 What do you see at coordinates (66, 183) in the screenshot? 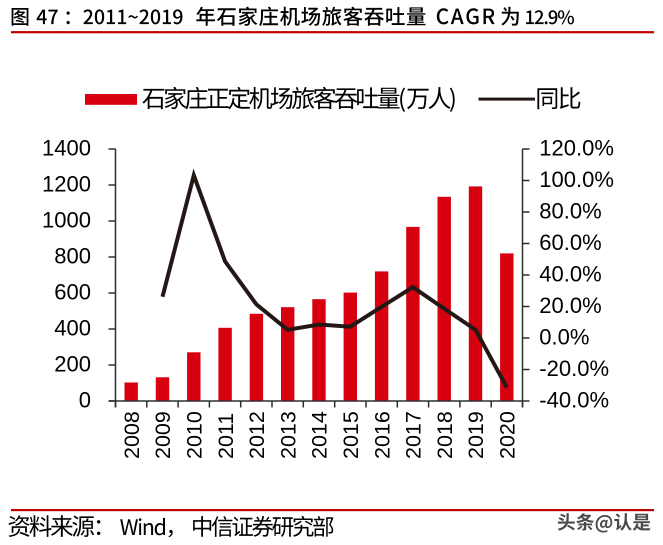
I see `svg-text: 1200` at bounding box center [66, 183].